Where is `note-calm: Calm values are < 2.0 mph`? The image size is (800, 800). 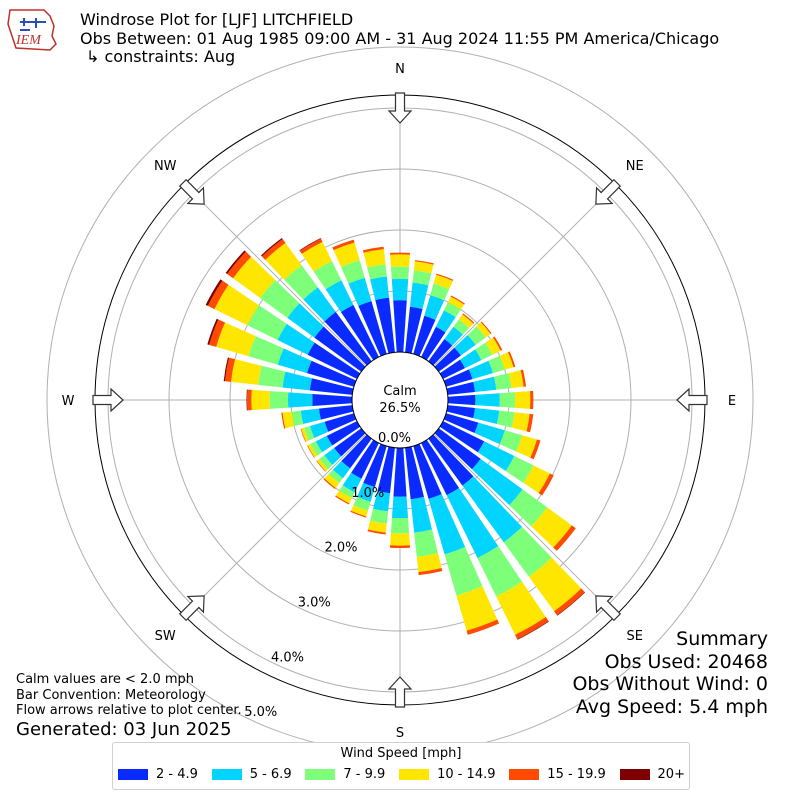 note-calm: Calm values are < 2.0 mph is located at coordinates (105, 679).